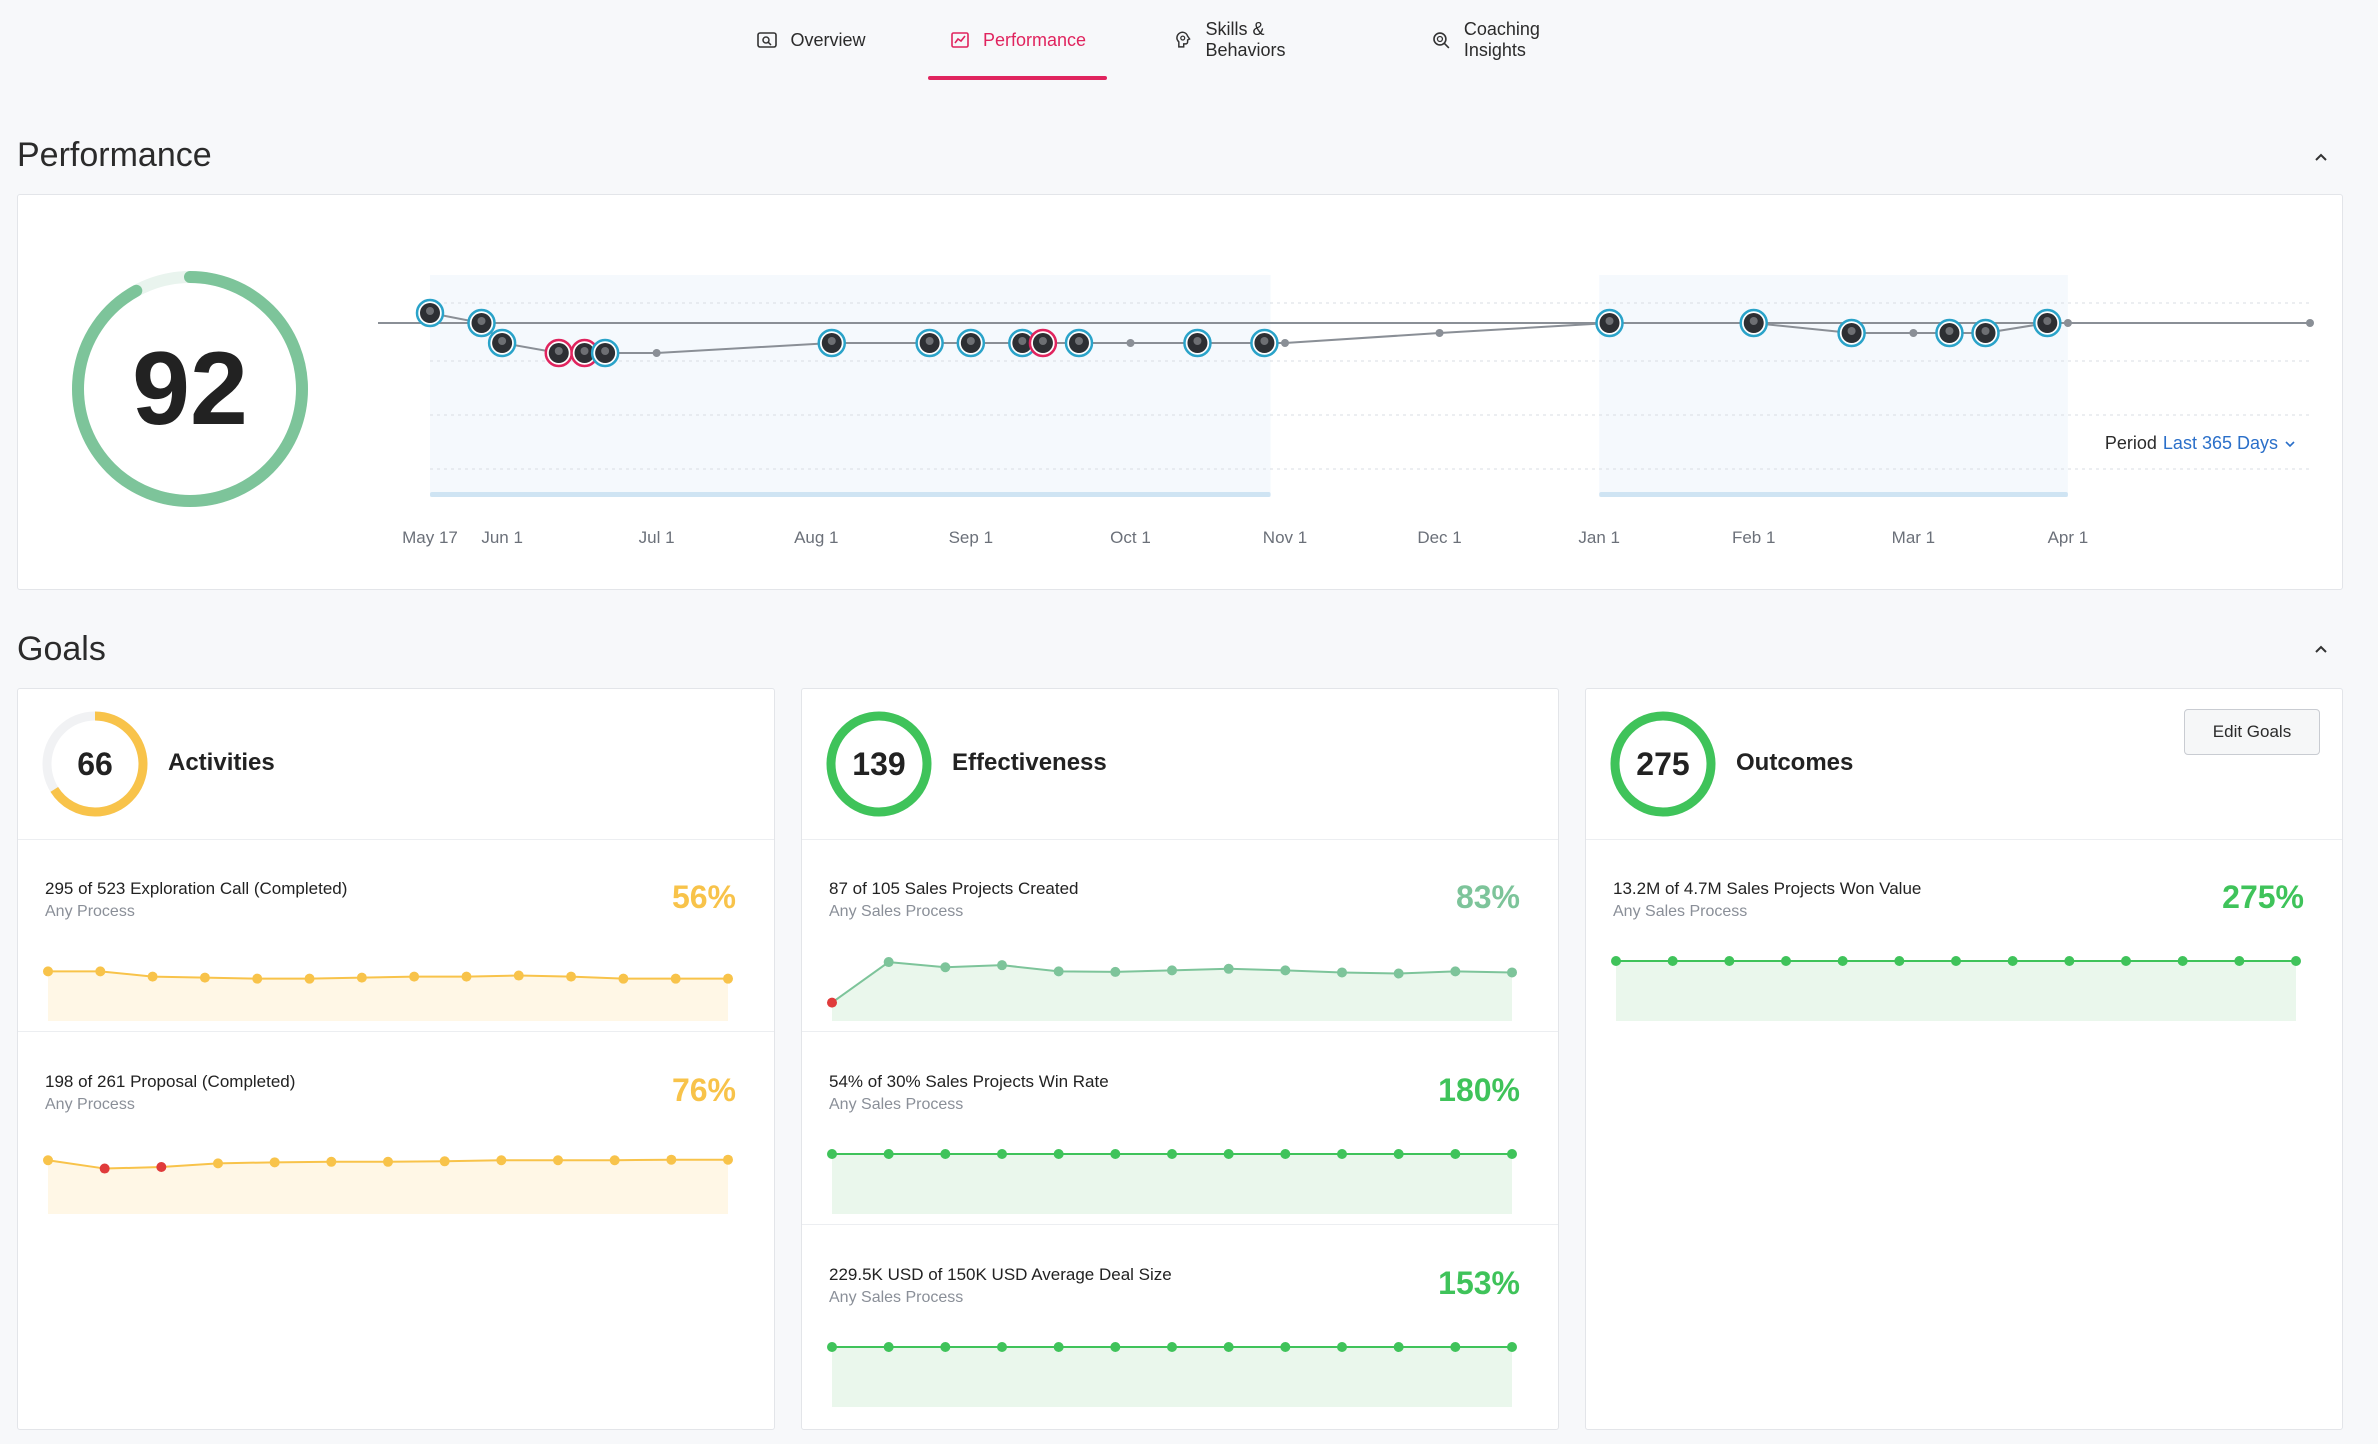 This screenshot has width=2378, height=1444. Describe the element at coordinates (2252, 732) in the screenshot. I see `edit-goals-button: Edit Goals` at that location.